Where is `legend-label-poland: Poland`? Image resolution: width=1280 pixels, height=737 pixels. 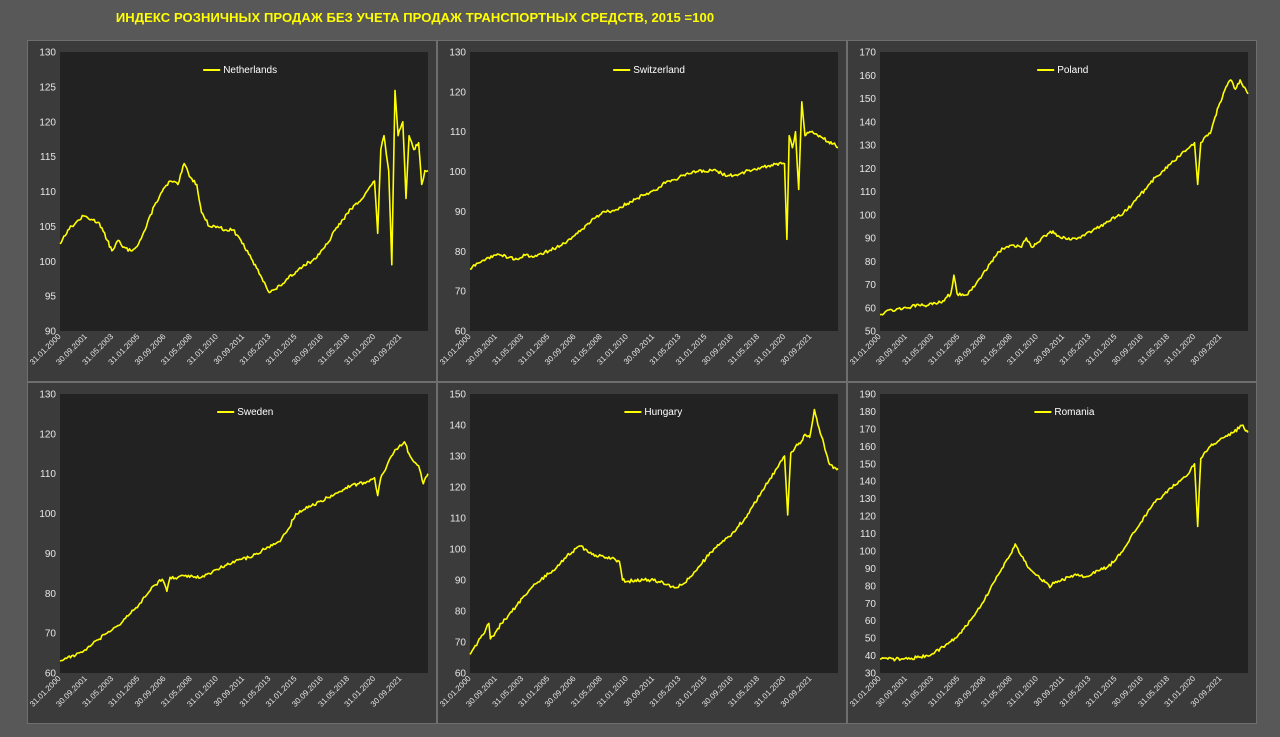
legend-label-poland: Poland is located at coordinates (1072, 70).